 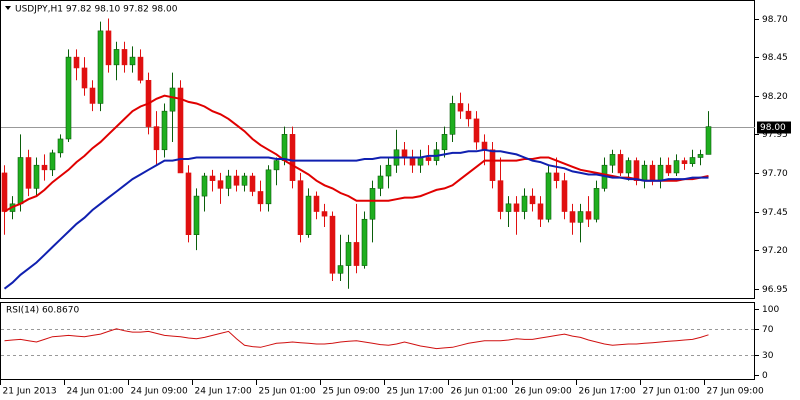 I want to click on x-tick-label: 25 Jun 17:00, so click(x=415, y=392).